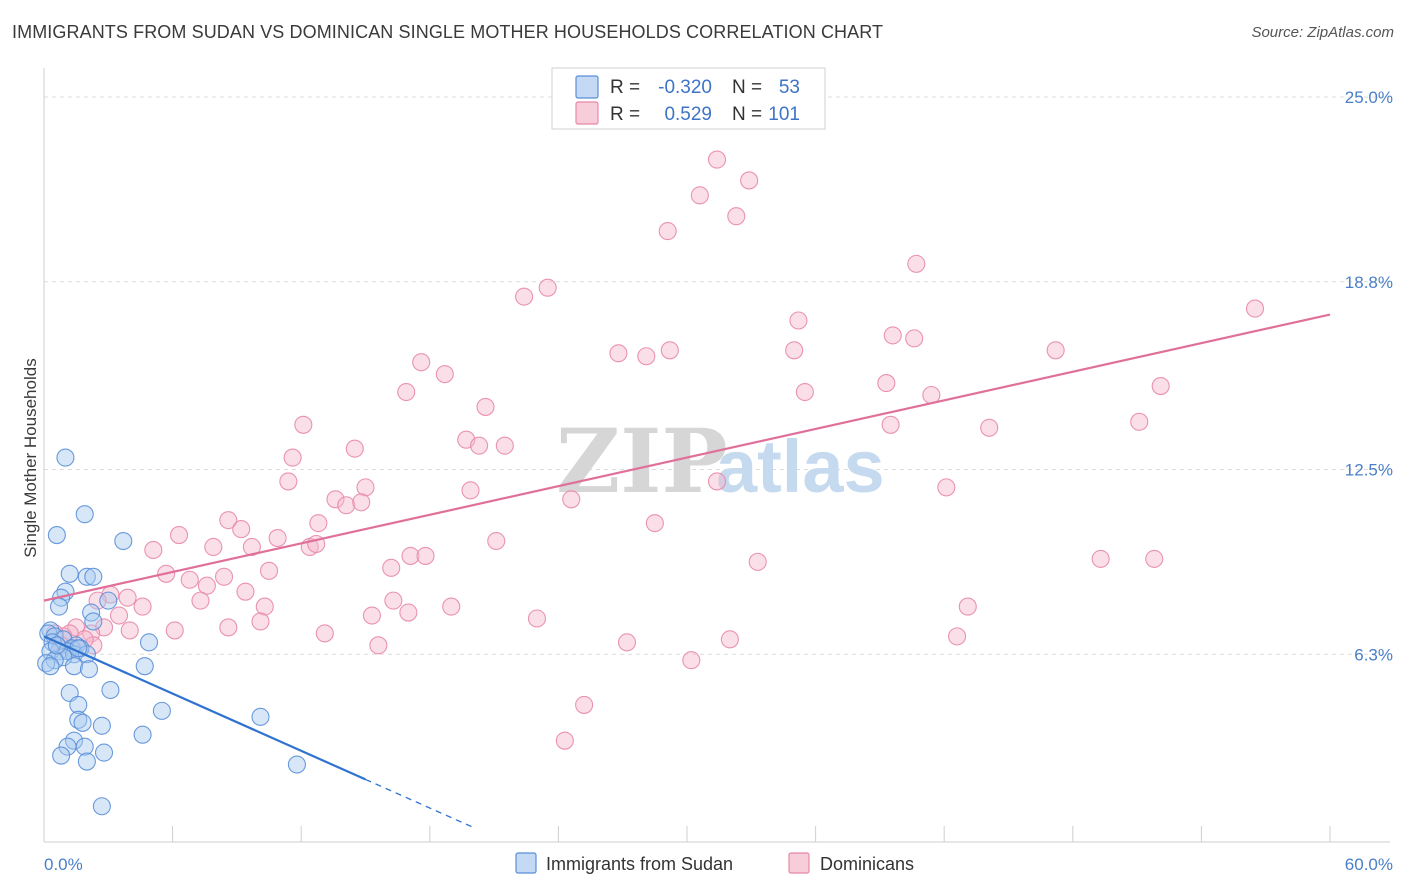  I want to click on correlation-legend: R = -0.320 N = 53 R = 0.529 N = 101, so click(688, 98).